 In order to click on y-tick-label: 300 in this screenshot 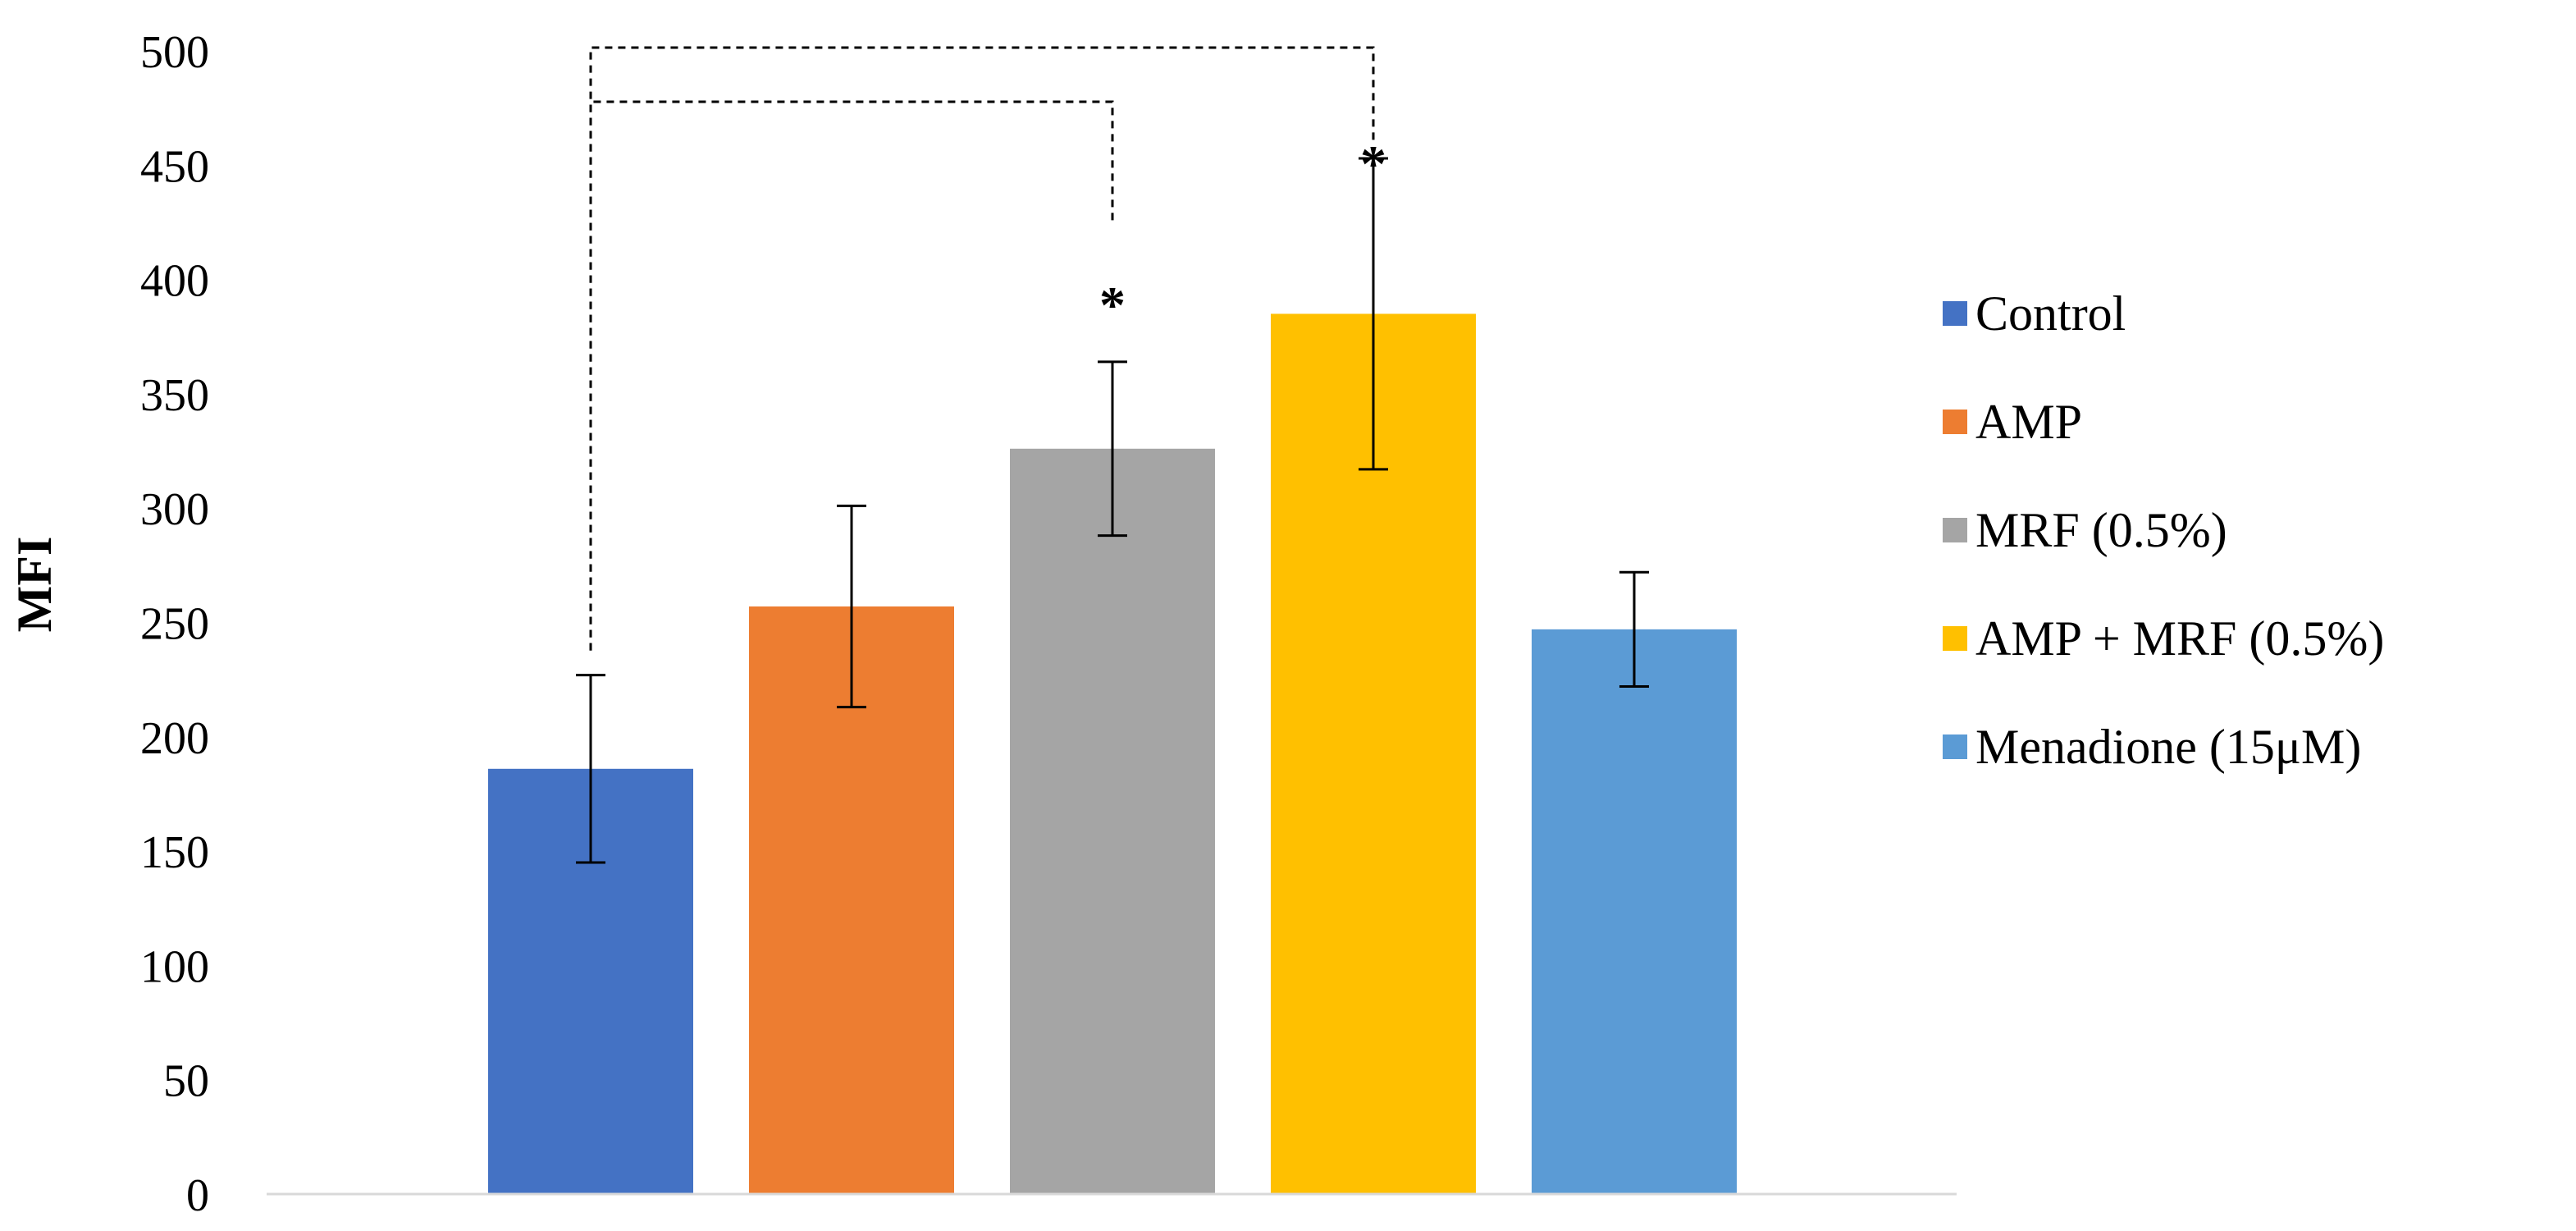, I will do `click(175, 509)`.